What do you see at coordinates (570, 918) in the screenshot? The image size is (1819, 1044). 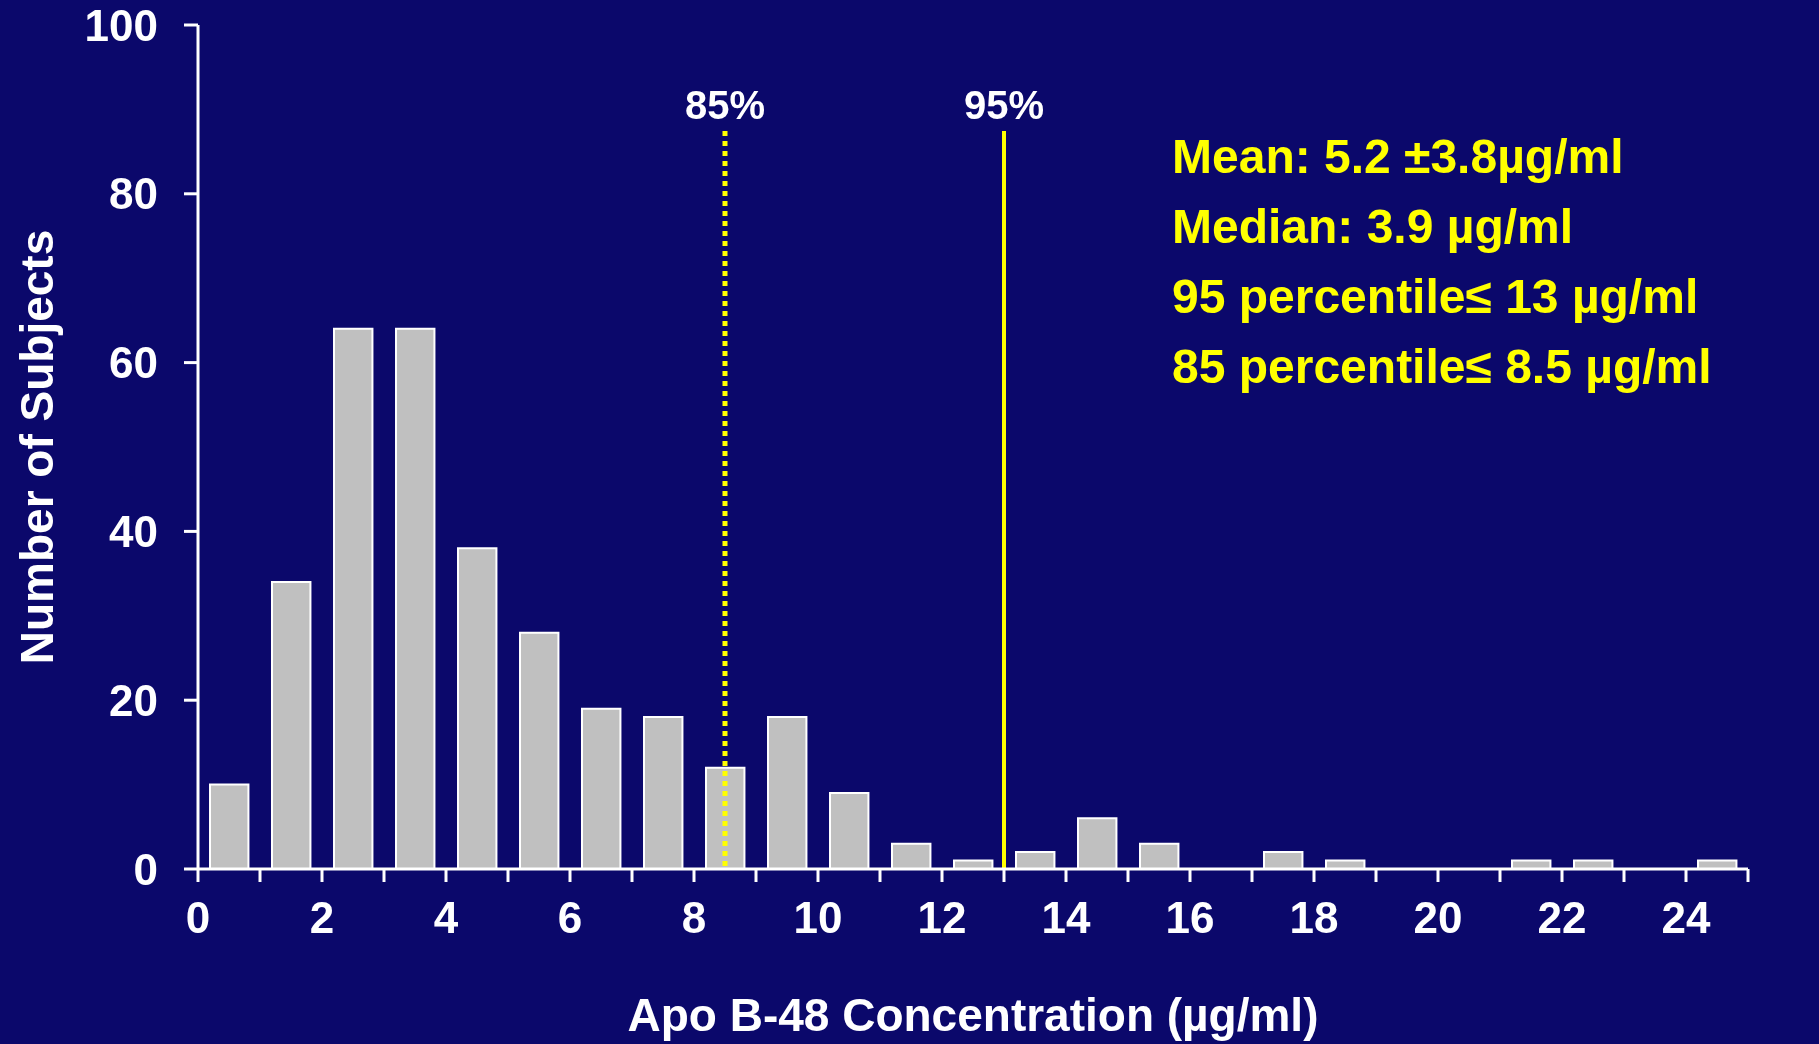 I see `x-tick-label: 6` at bounding box center [570, 918].